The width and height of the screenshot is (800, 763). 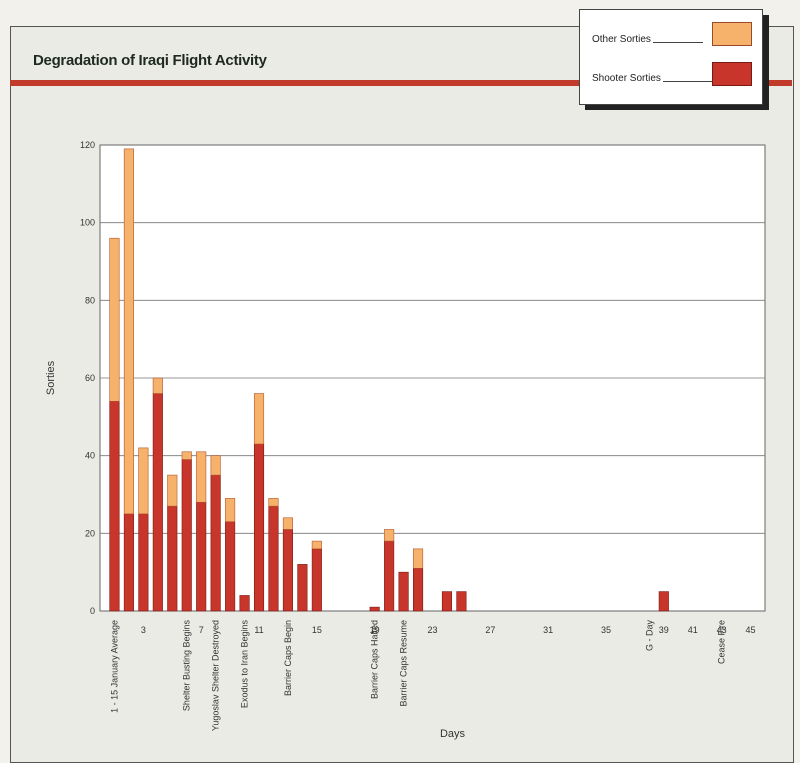 What do you see at coordinates (722, 630) in the screenshot?
I see `x-tick-label: 43` at bounding box center [722, 630].